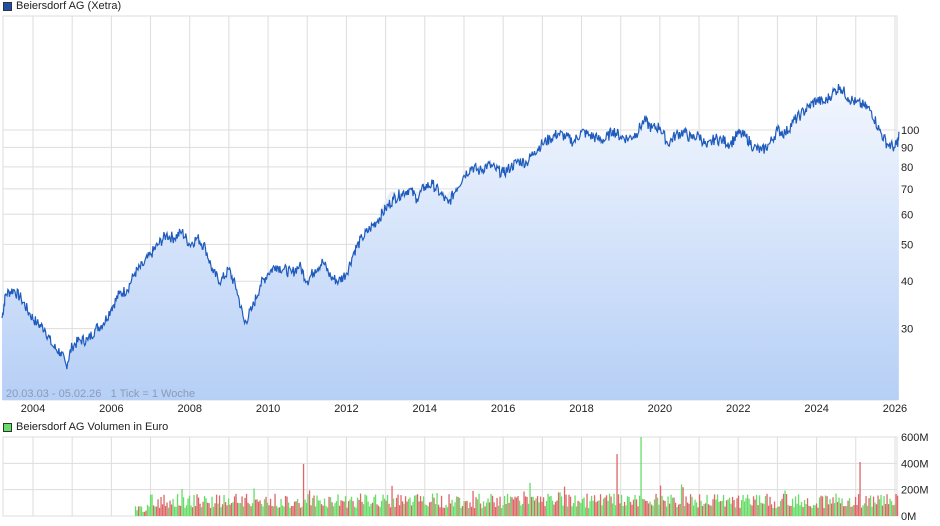  I want to click on svg-text: 2010, so click(268, 409).